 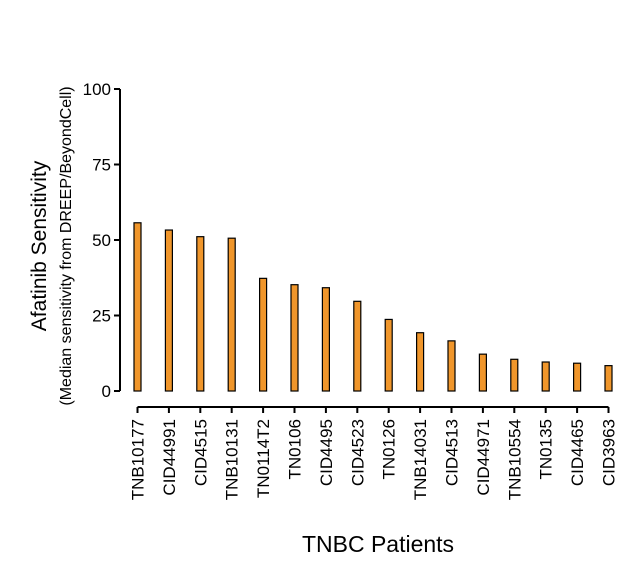 I want to click on x-tick-label: TNB14031, so click(x=420, y=459).